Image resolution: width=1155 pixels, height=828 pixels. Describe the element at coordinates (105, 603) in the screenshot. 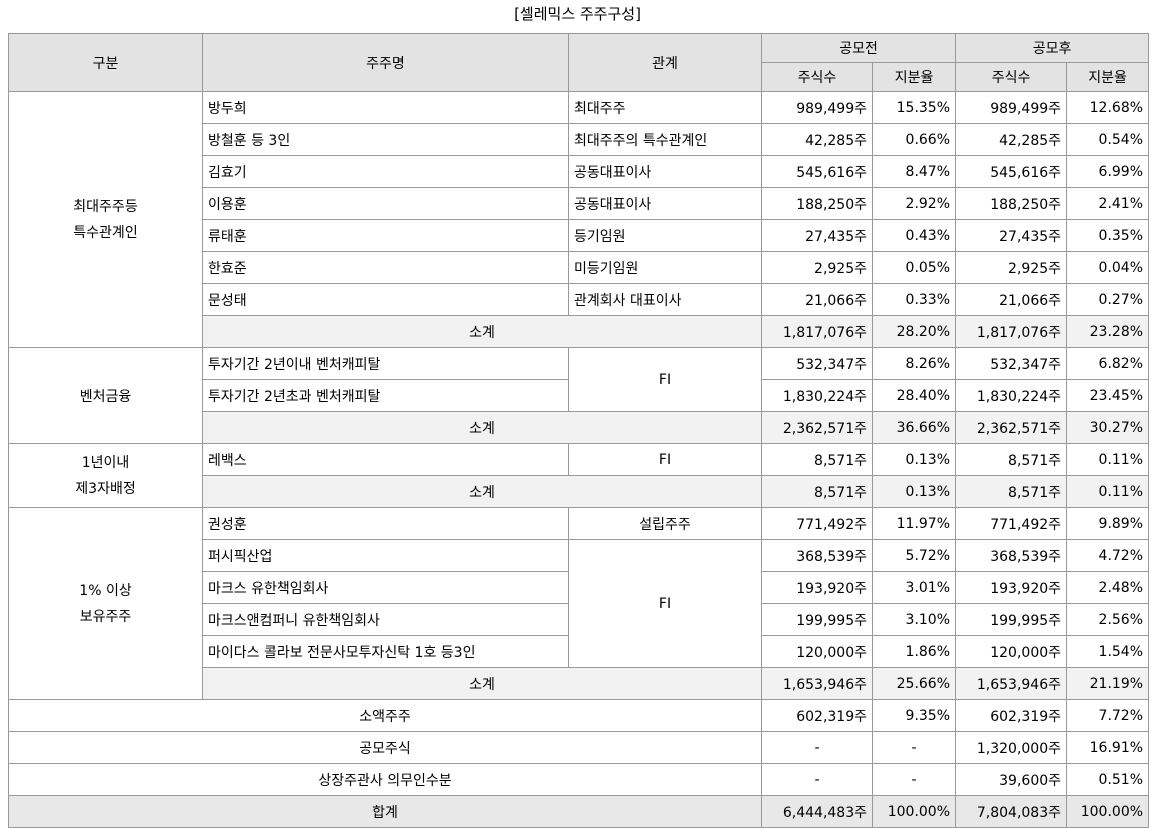

I see `group-label-over-1pct: 1% 이상 보유주주` at that location.